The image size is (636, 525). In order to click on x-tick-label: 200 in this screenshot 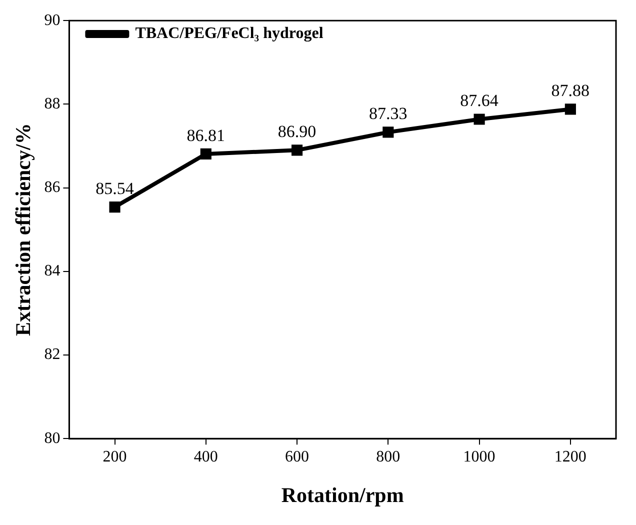, I will do `click(114, 457)`.